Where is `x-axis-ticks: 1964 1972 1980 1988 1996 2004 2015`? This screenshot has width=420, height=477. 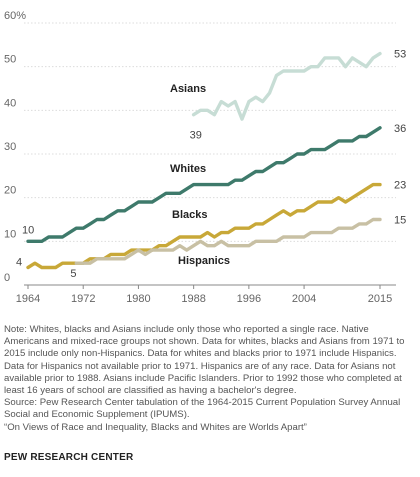 x-axis-ticks: 1964 1972 1980 1988 1996 2004 2015 is located at coordinates (204, 295).